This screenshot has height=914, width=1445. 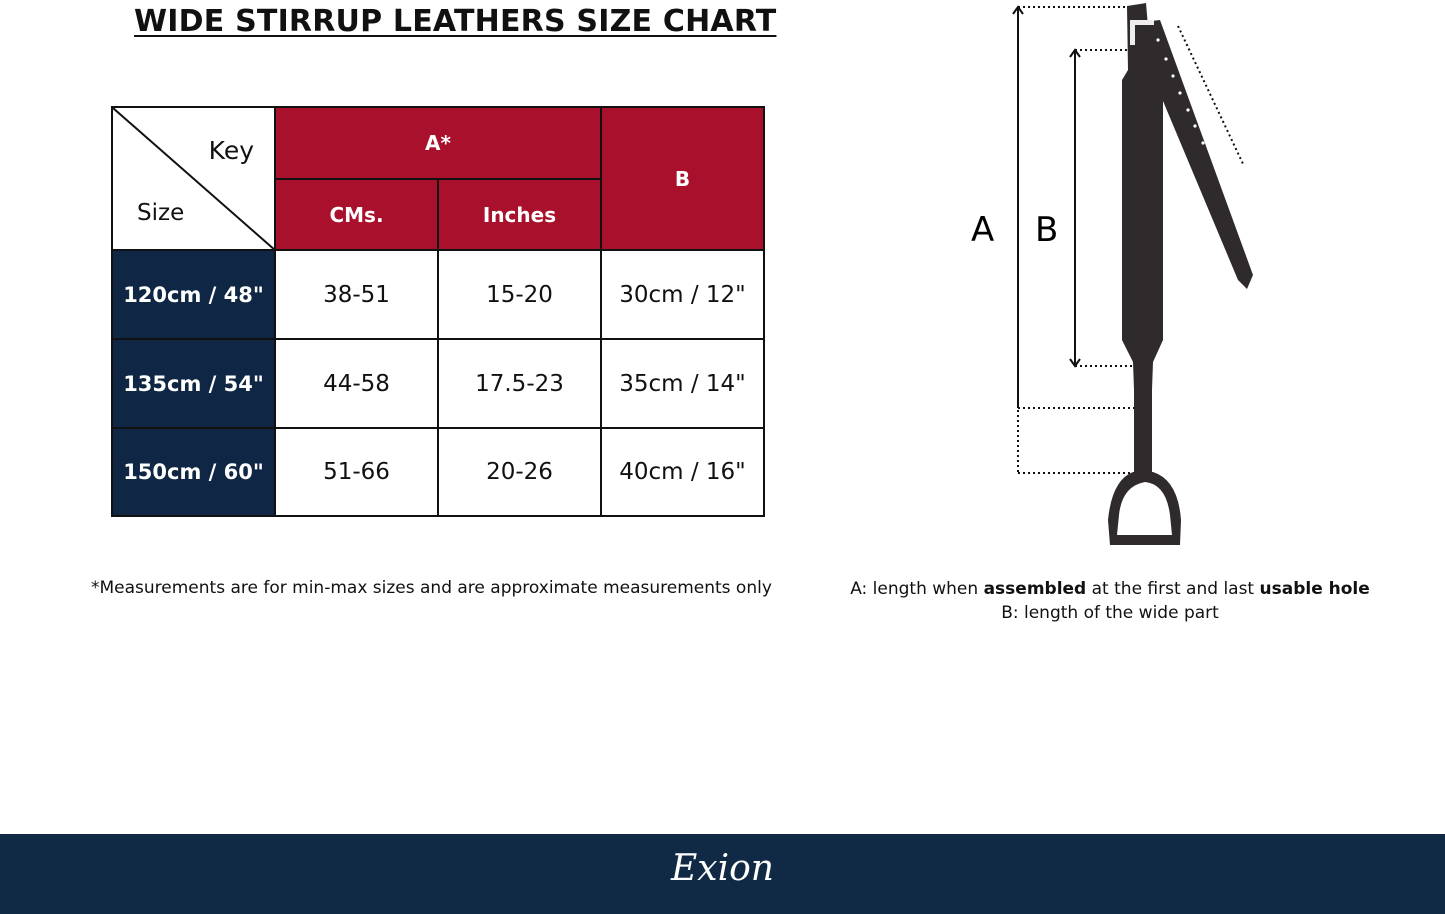 I want to click on size-cell: 120cm / 48", so click(x=193, y=294).